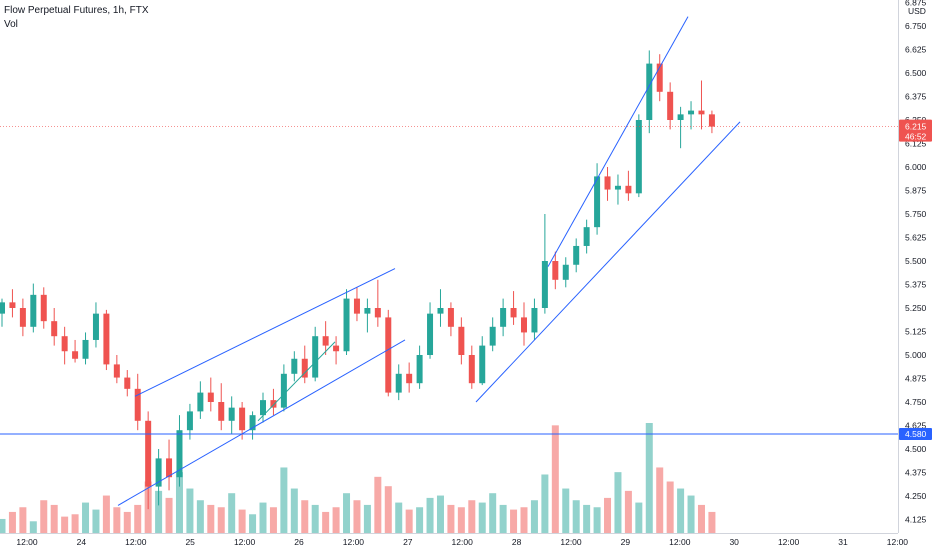  I want to click on price-tick-label: 5.625, so click(916, 238).